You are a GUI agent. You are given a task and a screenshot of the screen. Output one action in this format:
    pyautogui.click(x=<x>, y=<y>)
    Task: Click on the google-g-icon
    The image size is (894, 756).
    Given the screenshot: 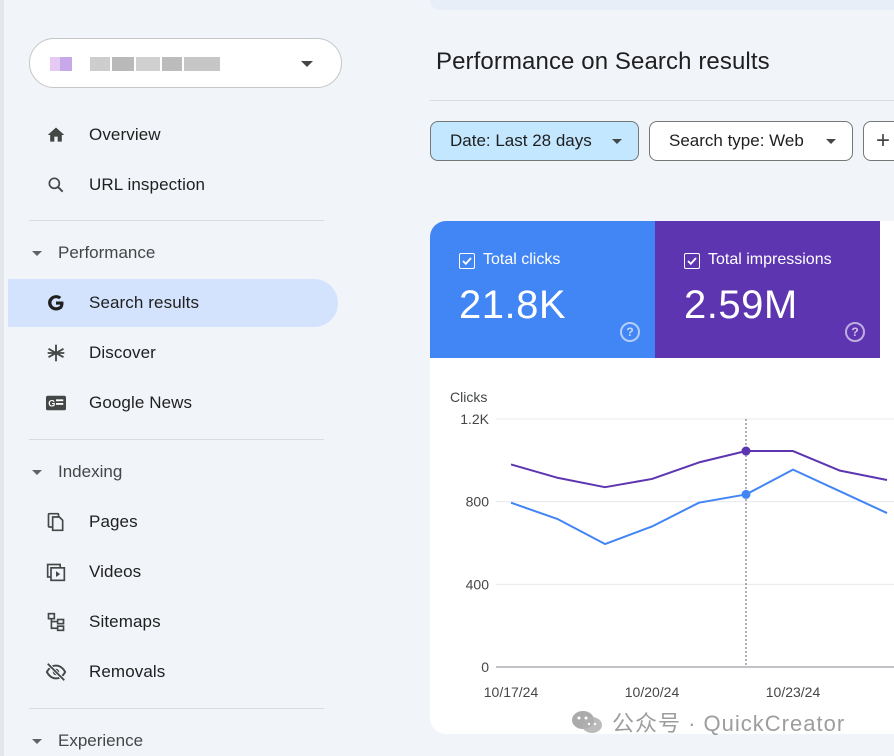 What is the action you would take?
    pyautogui.click(x=56, y=303)
    